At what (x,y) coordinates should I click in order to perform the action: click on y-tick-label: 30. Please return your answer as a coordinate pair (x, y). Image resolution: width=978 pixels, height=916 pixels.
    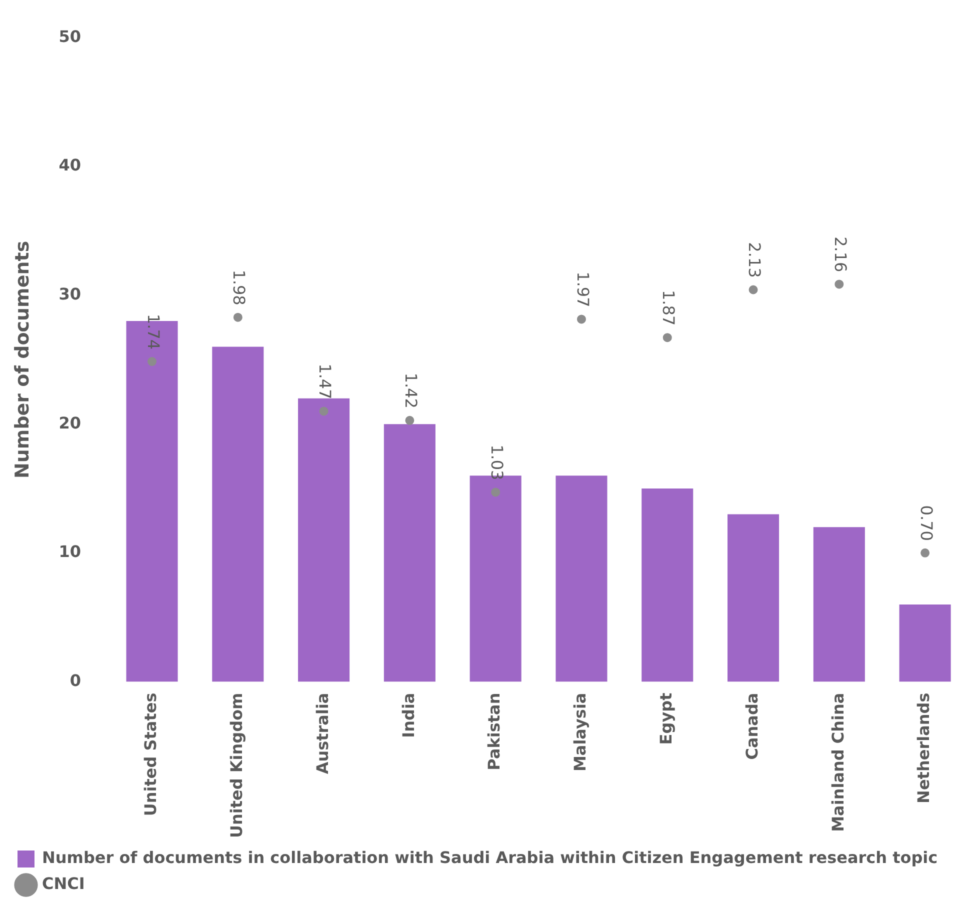
    Looking at the image, I should click on (70, 294).